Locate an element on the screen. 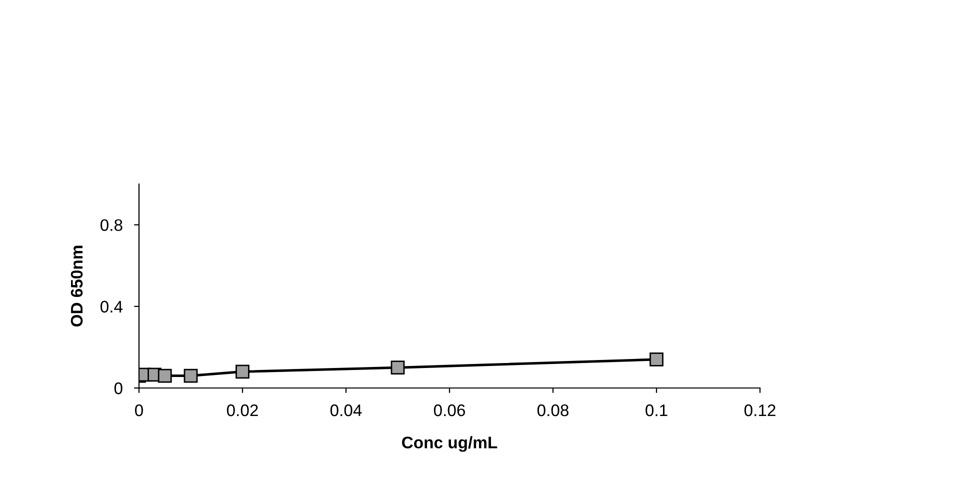 The height and width of the screenshot is (504, 958). x-tick-label: 0.08 is located at coordinates (552, 410).